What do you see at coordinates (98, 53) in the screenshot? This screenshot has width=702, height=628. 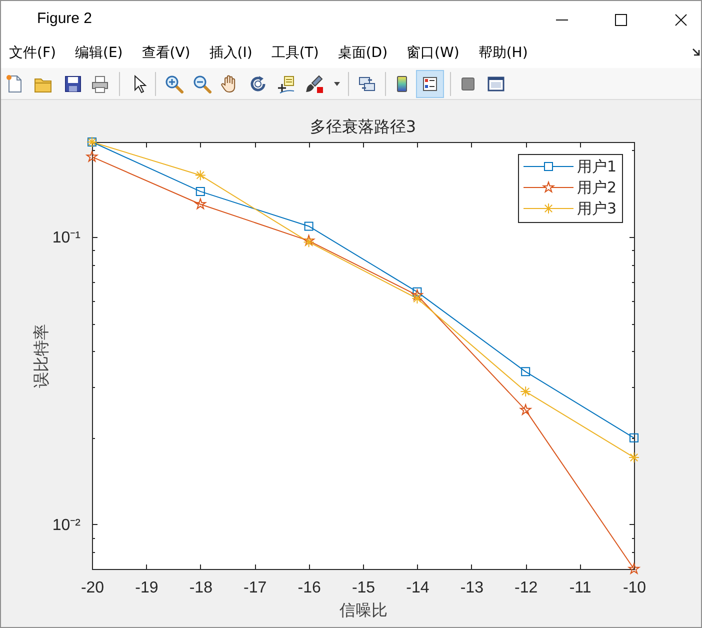 I see `text: 编辑(E)` at bounding box center [98, 53].